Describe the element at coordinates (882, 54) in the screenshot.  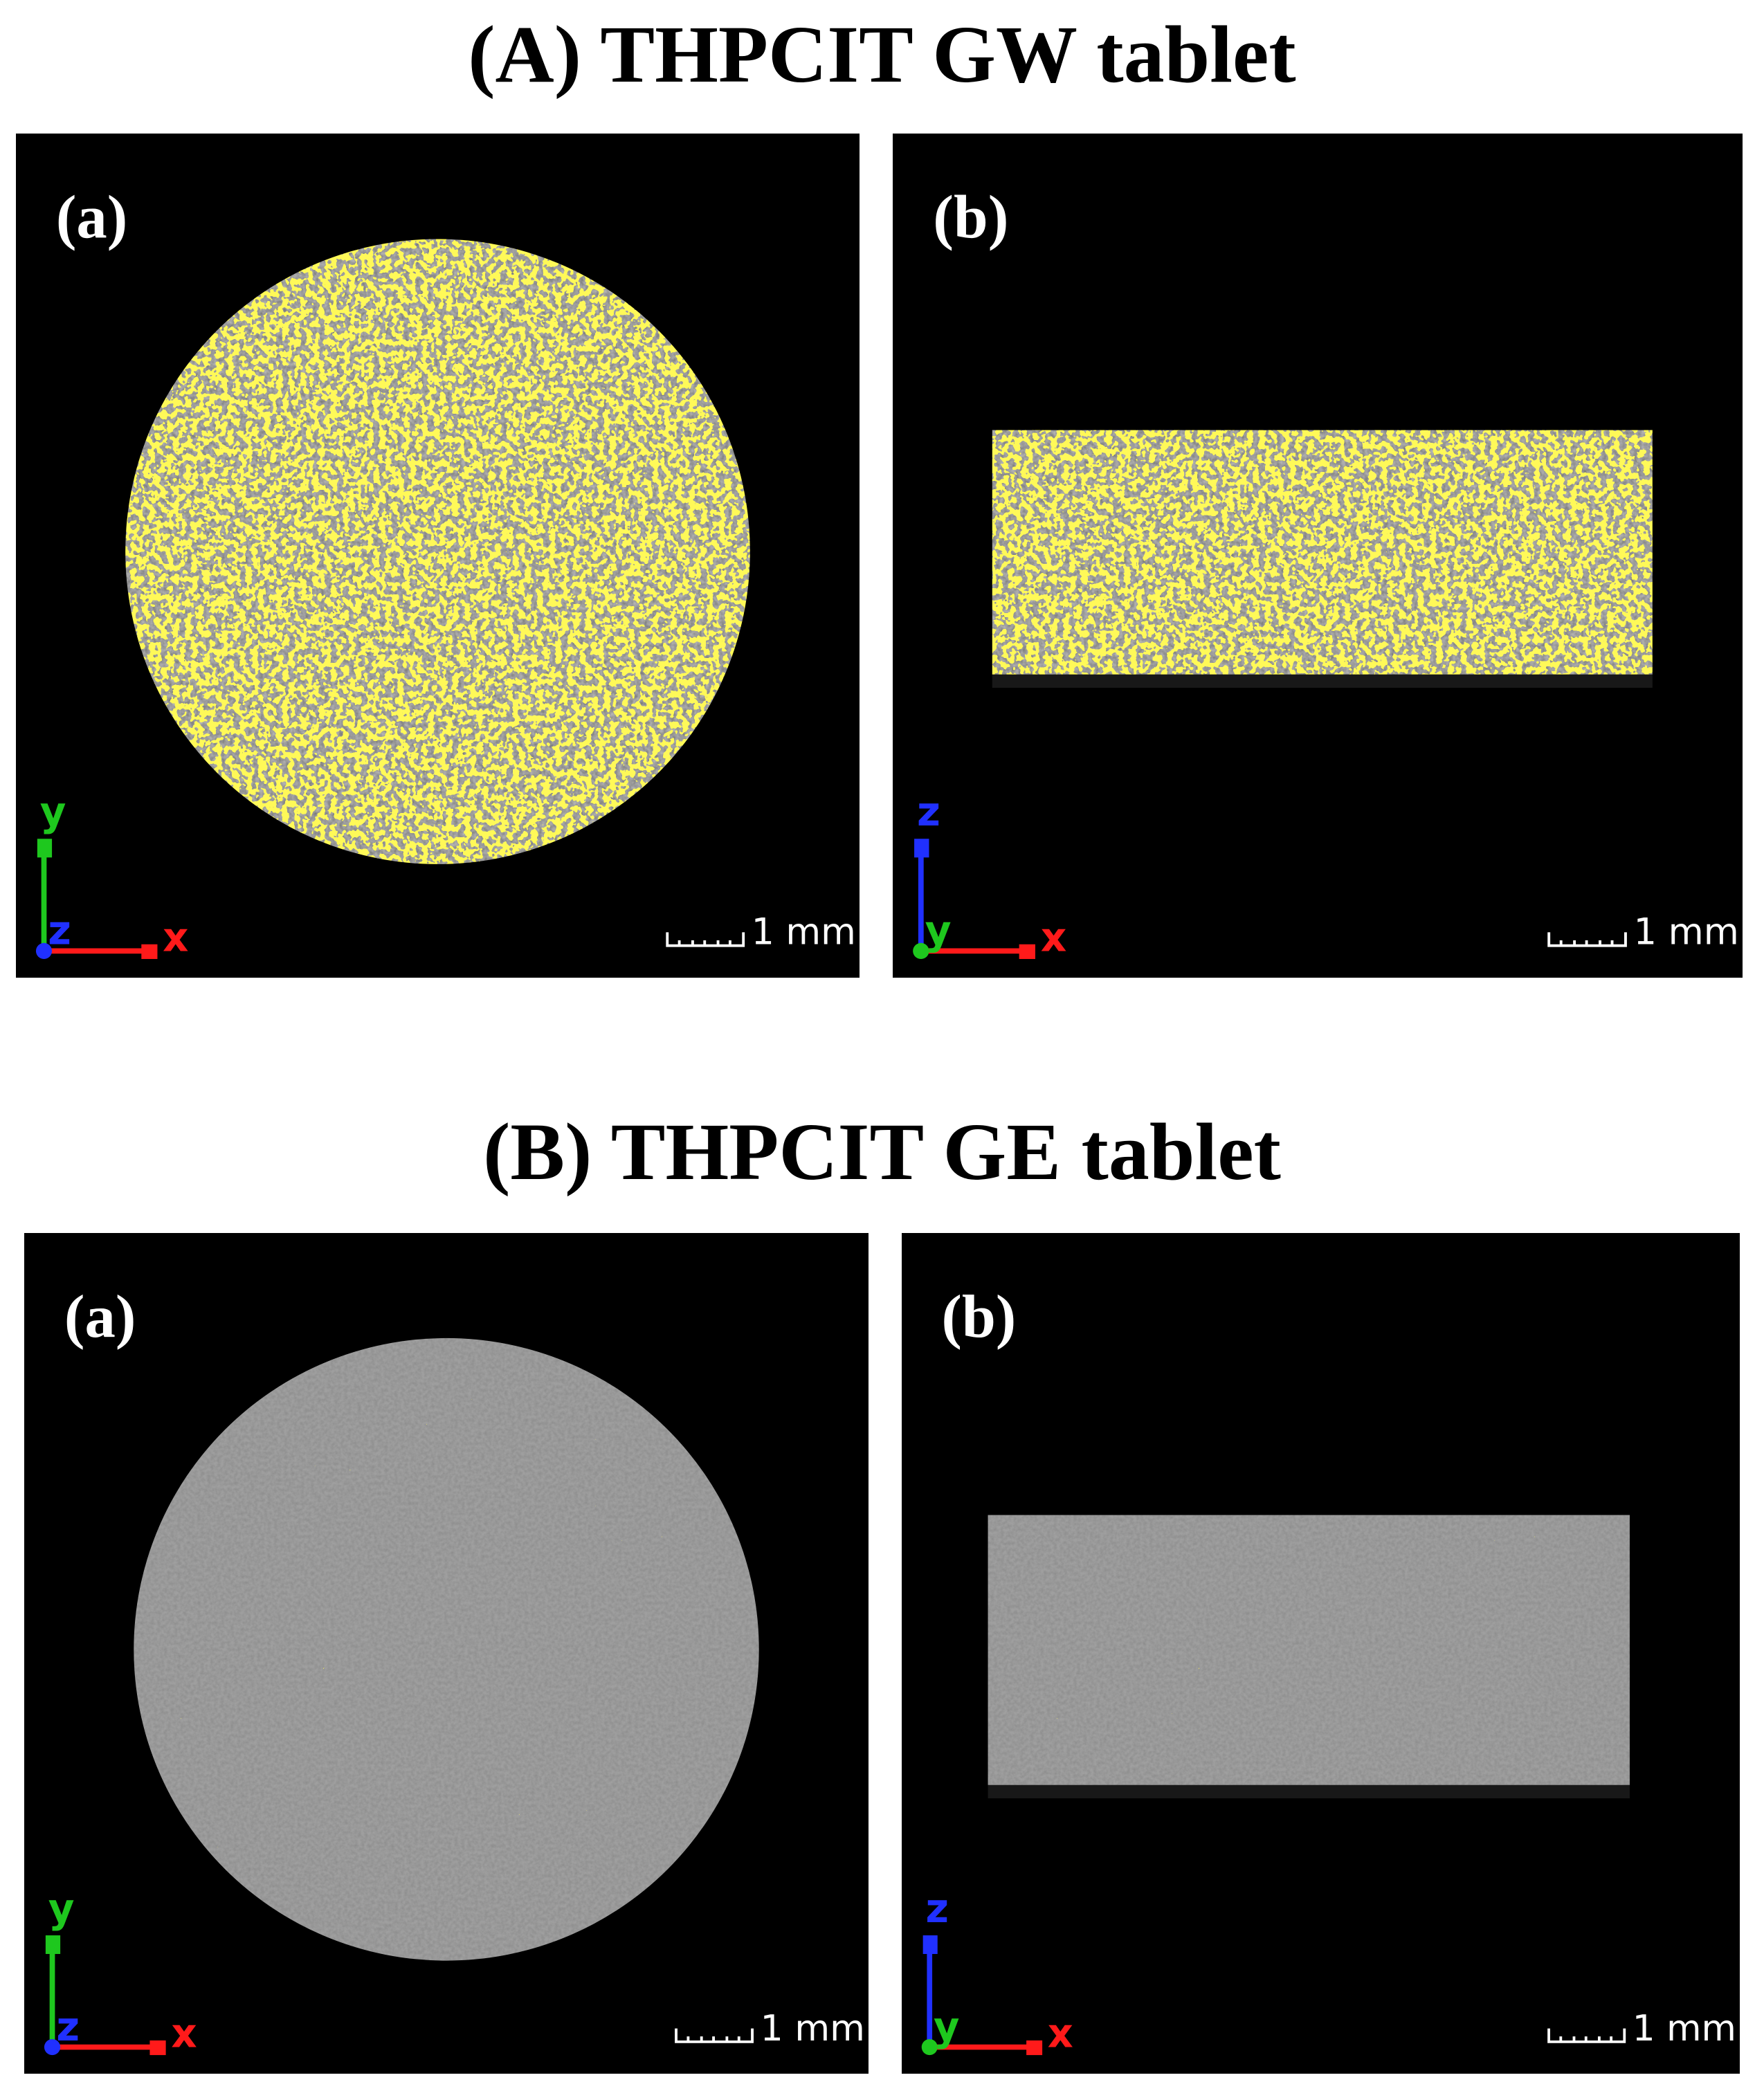
I see `section-title: (A) THPCIT GW tablet` at that location.